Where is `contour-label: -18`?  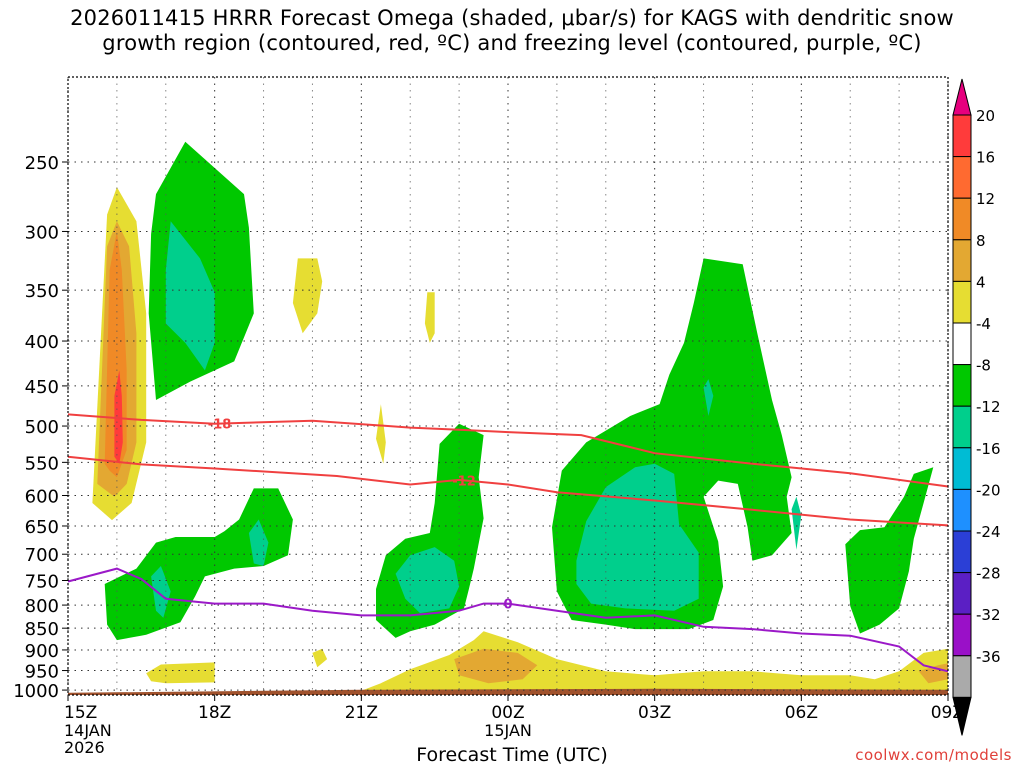 contour-label: -18 is located at coordinates (220, 425).